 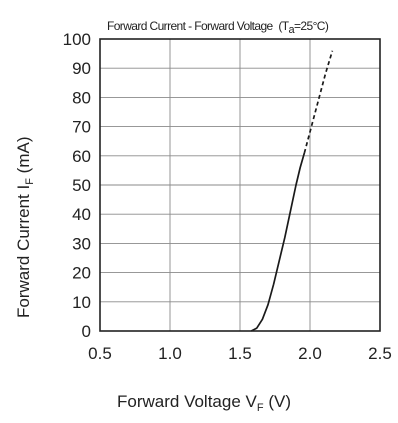 What do you see at coordinates (77, 39) in the screenshot?
I see `y-tick-label: 100` at bounding box center [77, 39].